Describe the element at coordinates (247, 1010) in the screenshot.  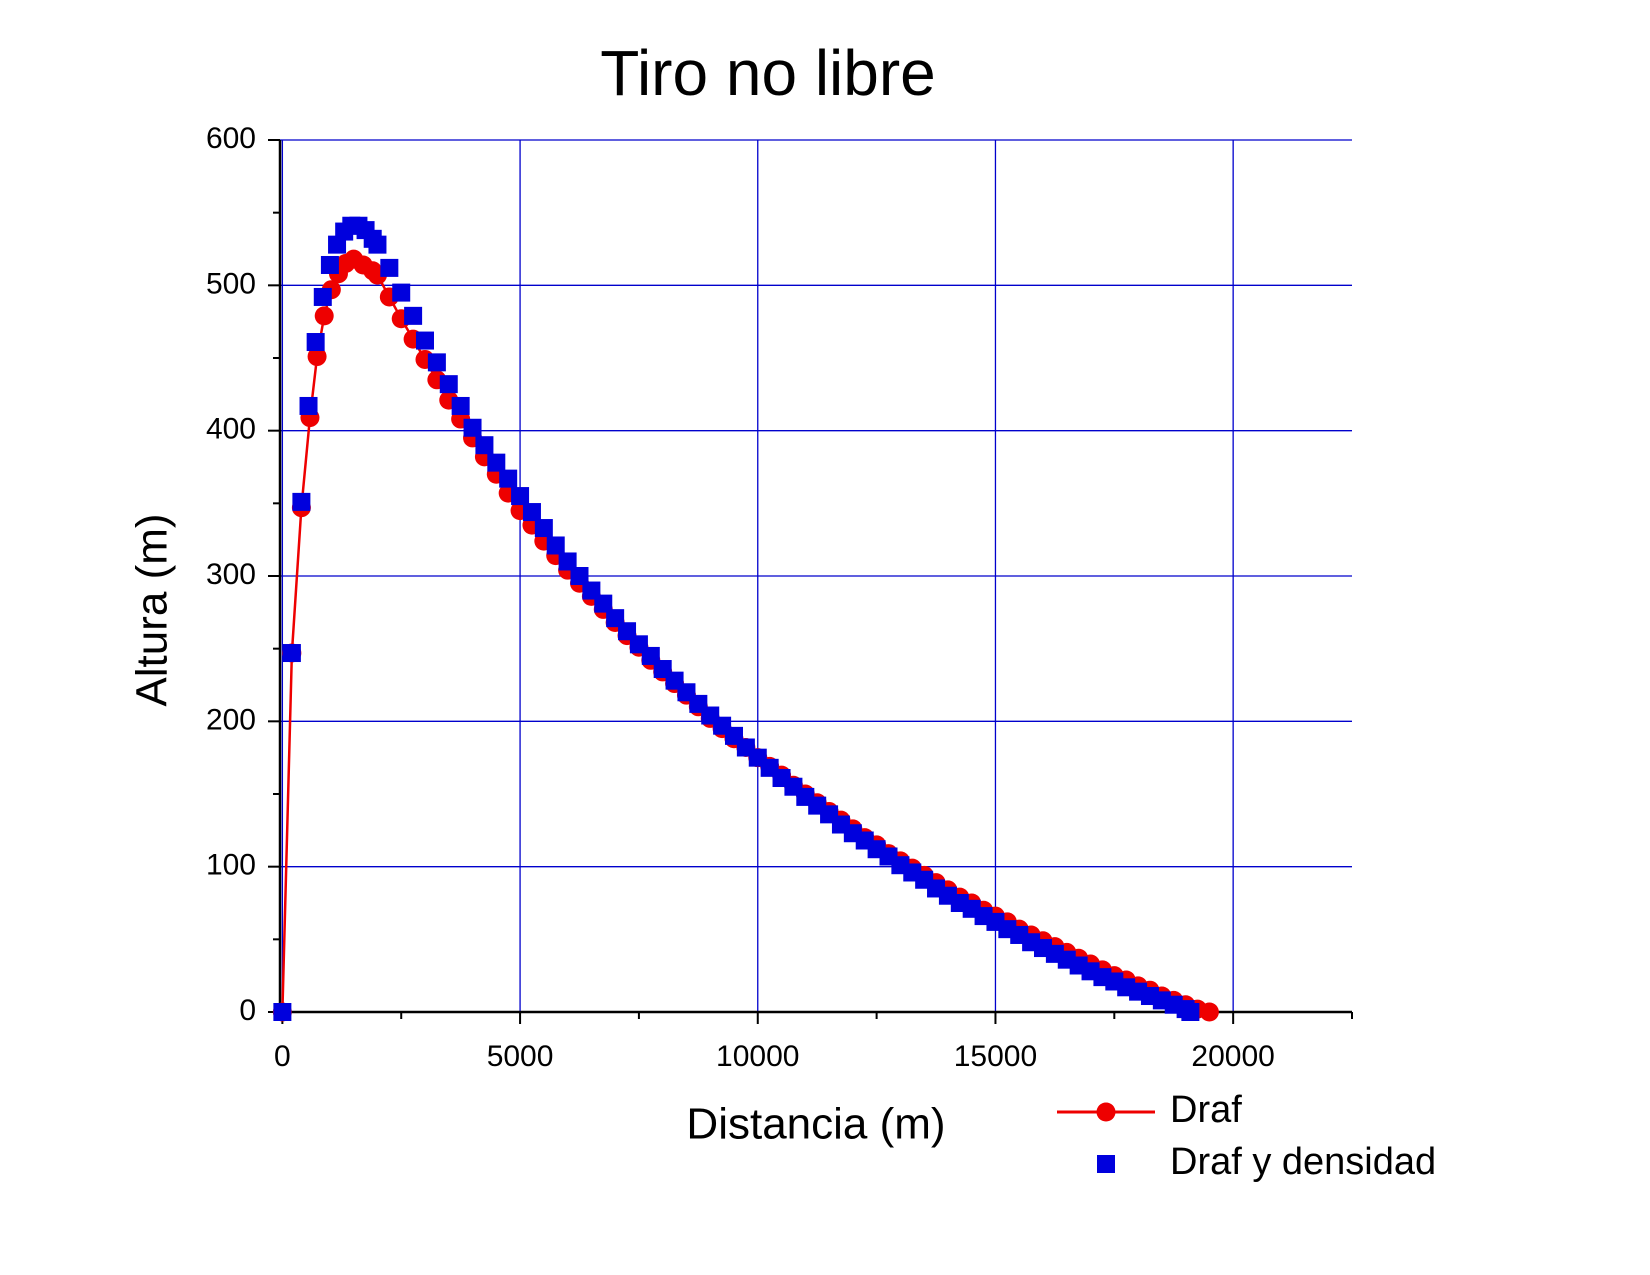
I see `y-tick-label: 0` at that location.